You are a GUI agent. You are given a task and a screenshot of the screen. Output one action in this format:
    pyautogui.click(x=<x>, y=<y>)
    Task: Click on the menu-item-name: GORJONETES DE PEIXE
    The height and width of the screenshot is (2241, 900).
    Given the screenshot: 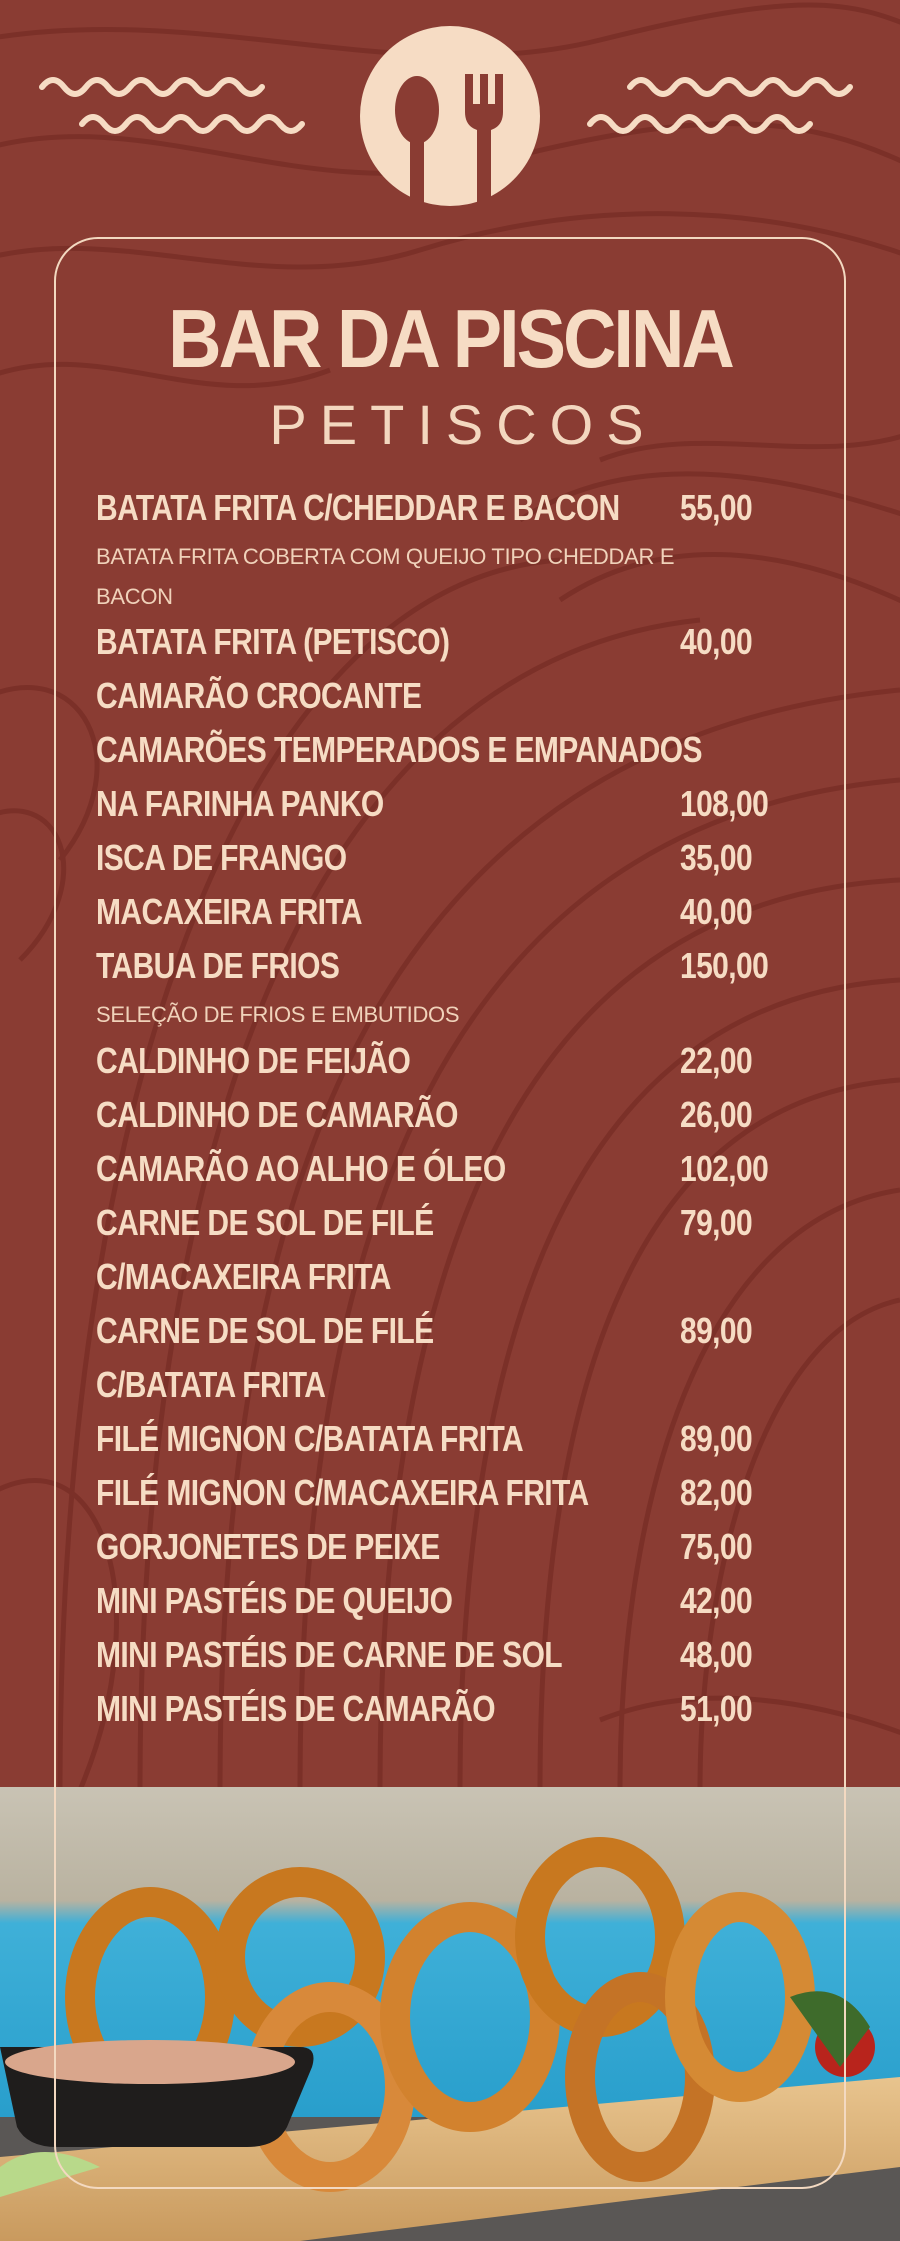 What is the action you would take?
    pyautogui.click(x=268, y=1547)
    